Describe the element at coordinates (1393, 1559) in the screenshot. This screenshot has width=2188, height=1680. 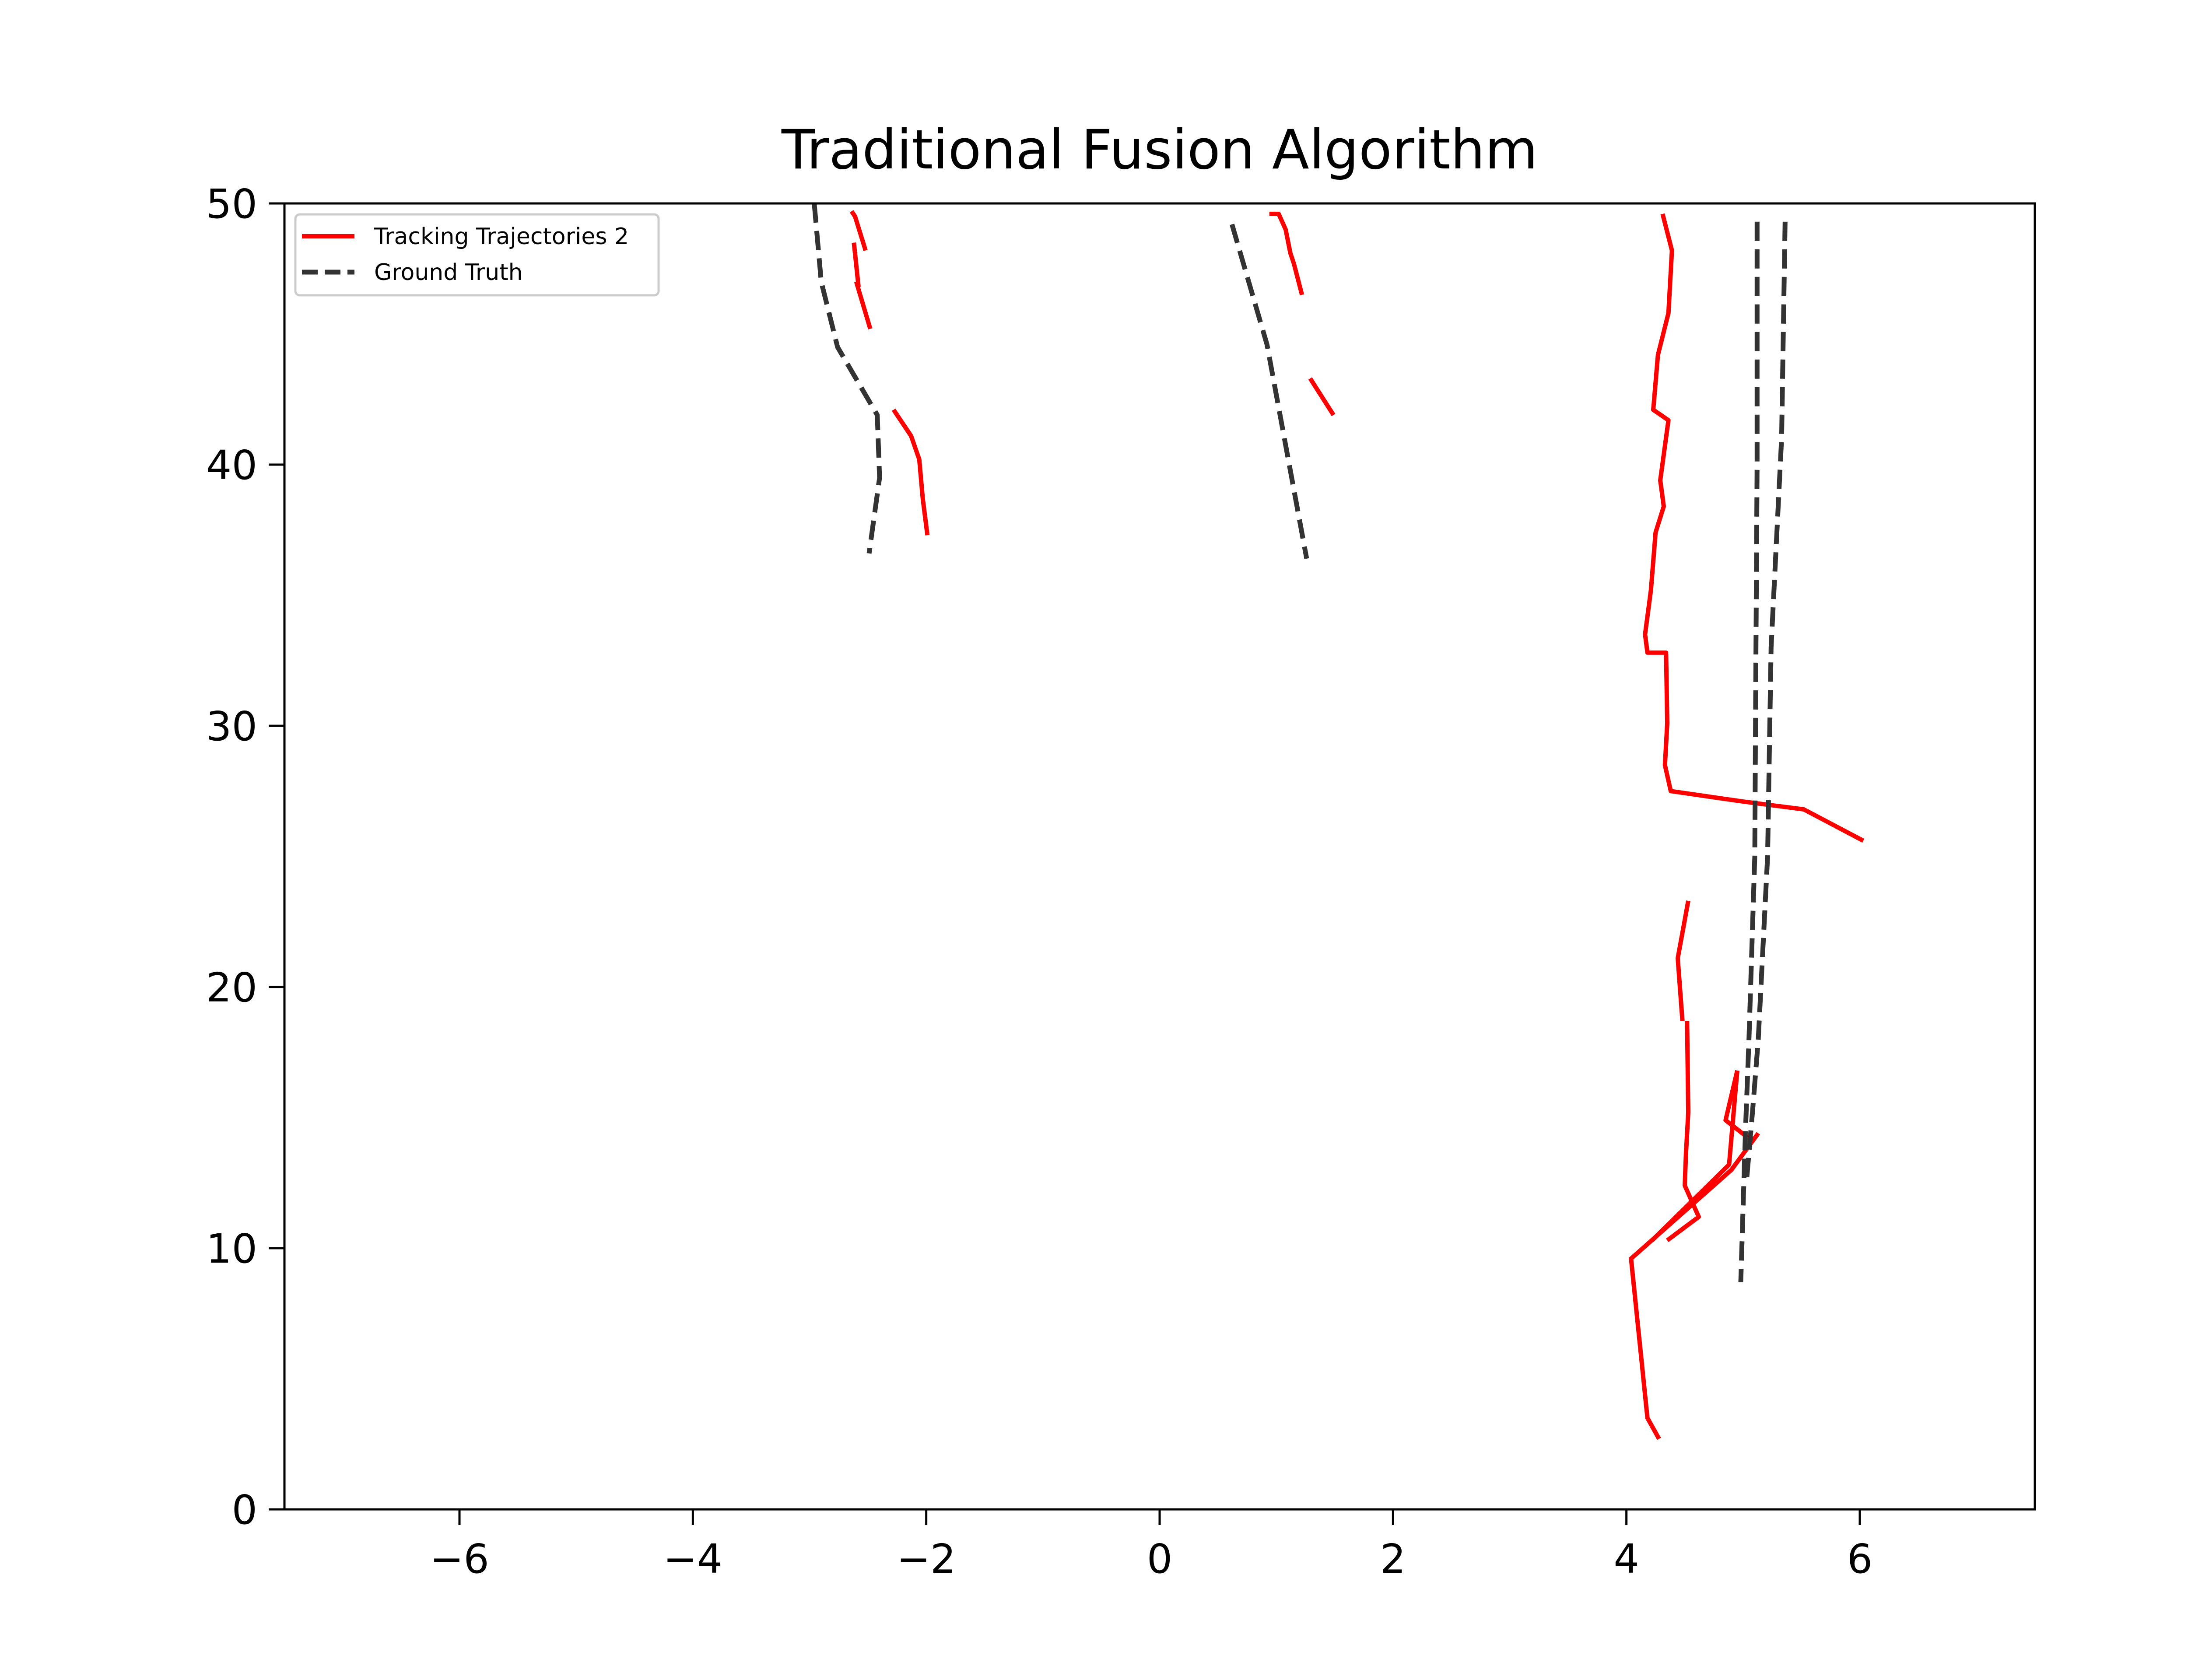
I see `x-tick-label: 2` at that location.